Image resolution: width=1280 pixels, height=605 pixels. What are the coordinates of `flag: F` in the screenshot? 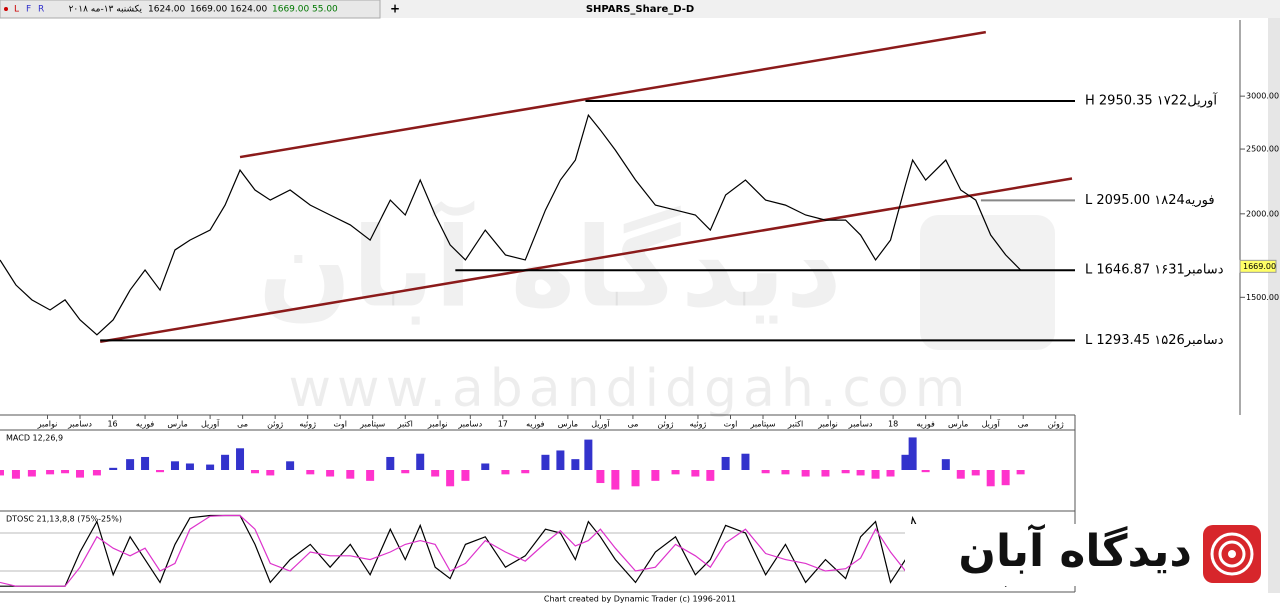 It's located at (28, 10).